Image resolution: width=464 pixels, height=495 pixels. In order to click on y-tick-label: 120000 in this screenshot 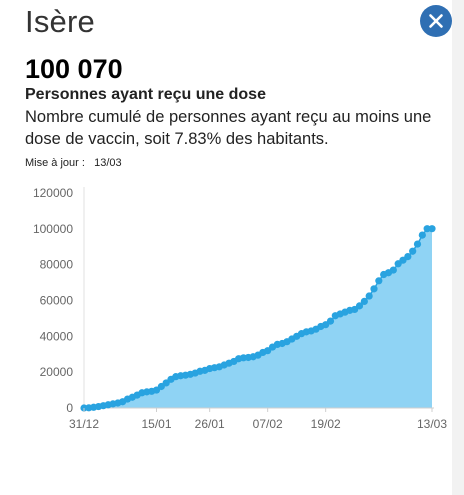, I will do `click(53, 193)`.